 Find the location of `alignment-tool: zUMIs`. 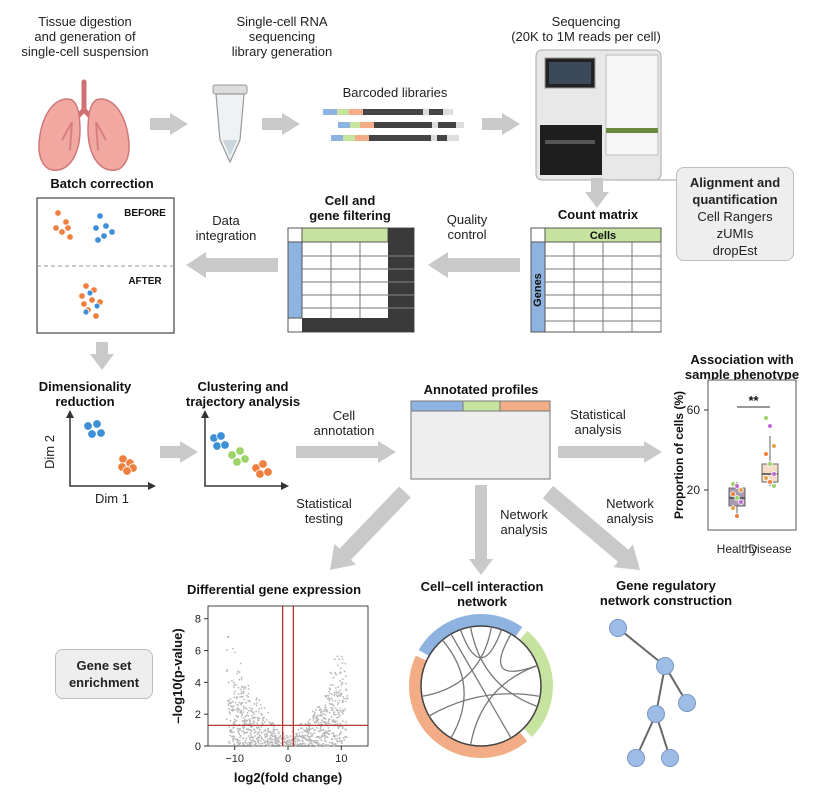

alignment-tool: zUMIs is located at coordinates (735, 233).